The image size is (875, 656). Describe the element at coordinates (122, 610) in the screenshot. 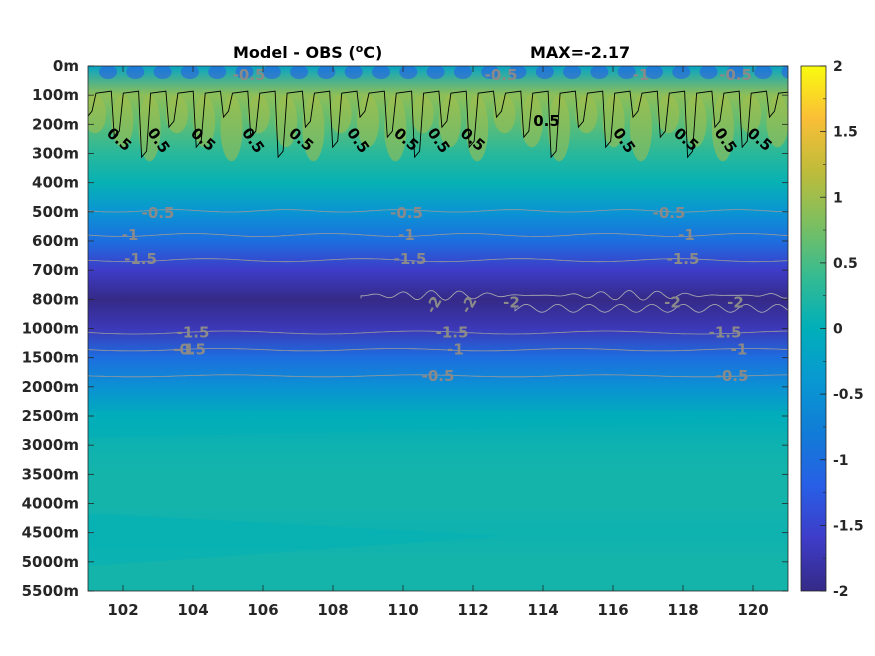

I see `x-tick-label: 102` at that location.